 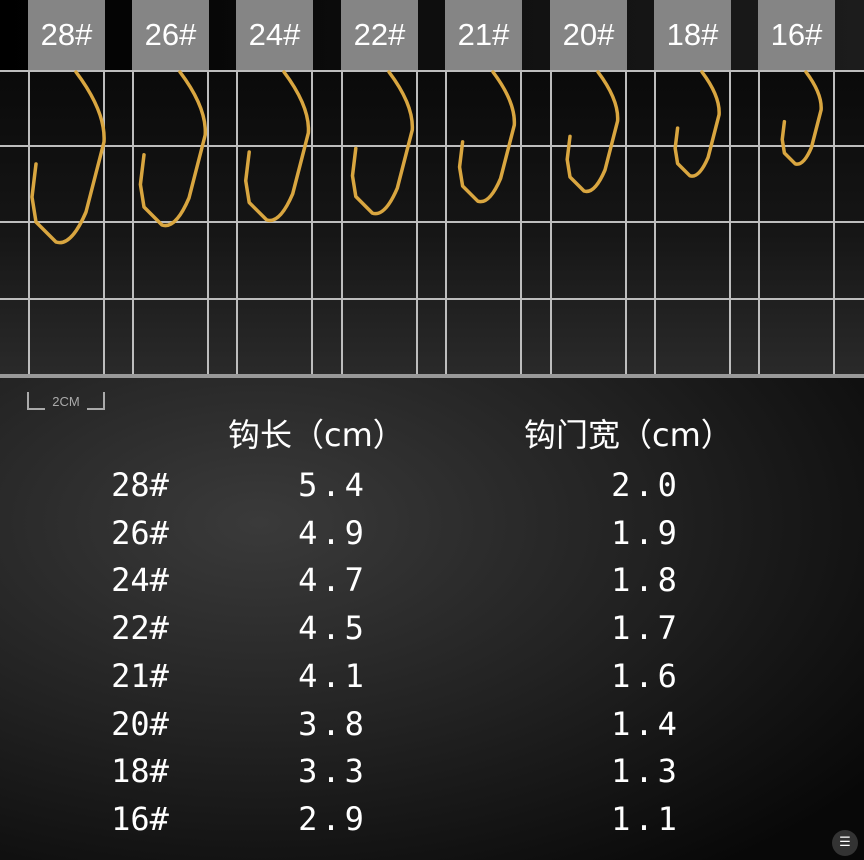 What do you see at coordinates (646, 628) in the screenshot?
I see `cell-gap: 1.7` at bounding box center [646, 628].